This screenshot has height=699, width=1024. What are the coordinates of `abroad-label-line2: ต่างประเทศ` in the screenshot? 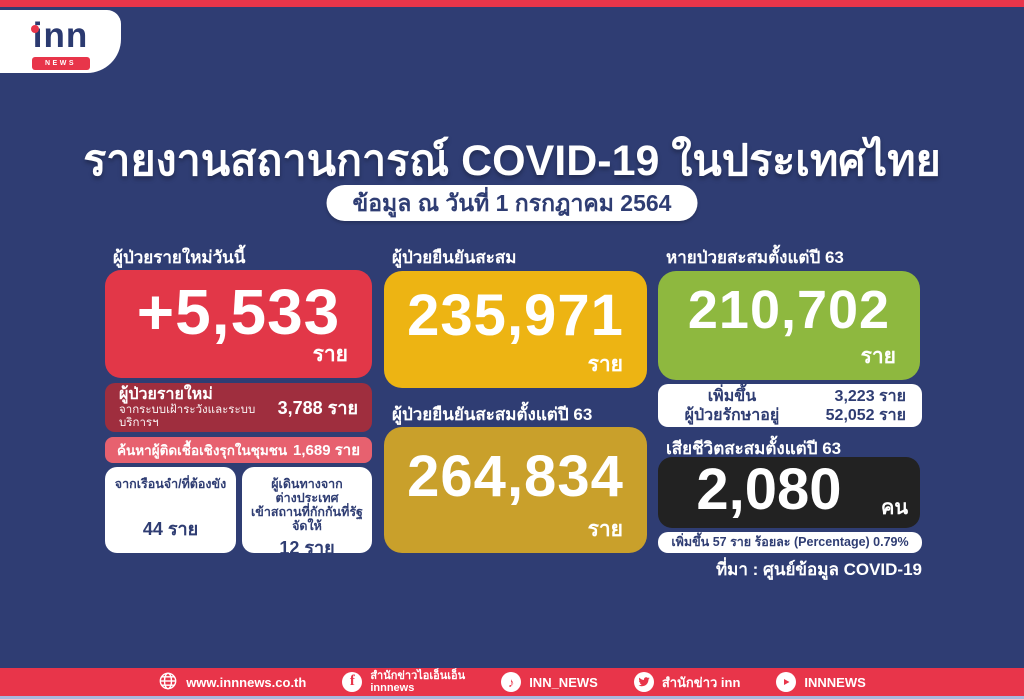 It's located at (307, 498).